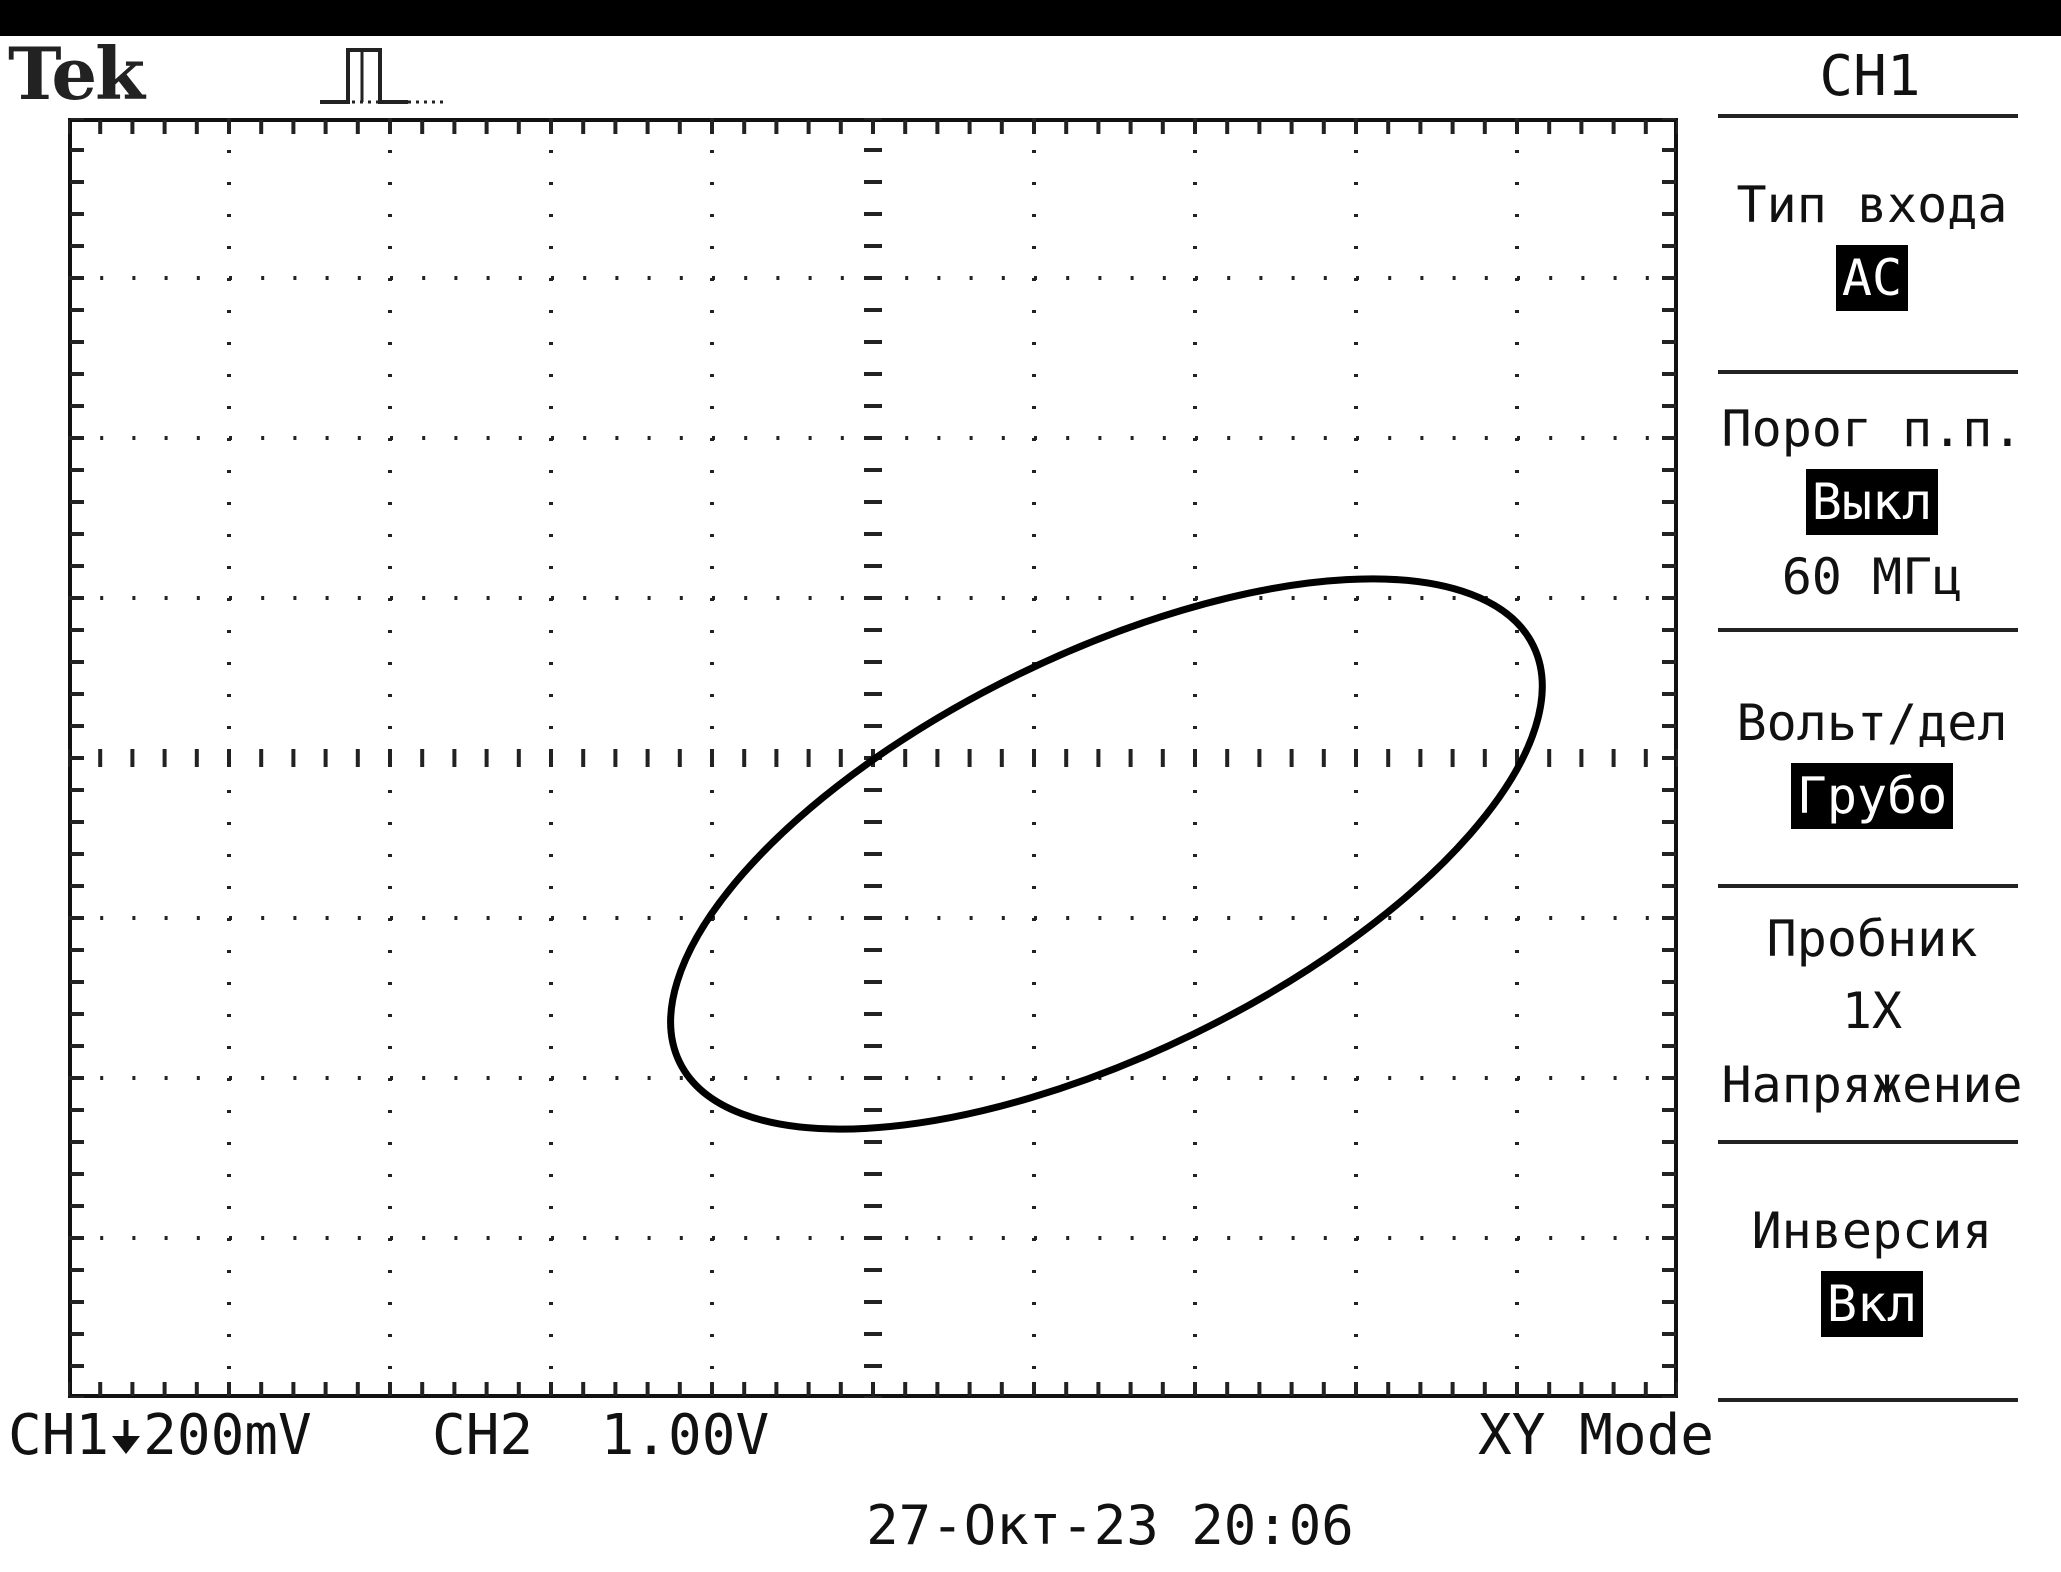 Image resolution: width=2061 pixels, height=1572 pixels. I want to click on top-bar, so click(1030, 18).